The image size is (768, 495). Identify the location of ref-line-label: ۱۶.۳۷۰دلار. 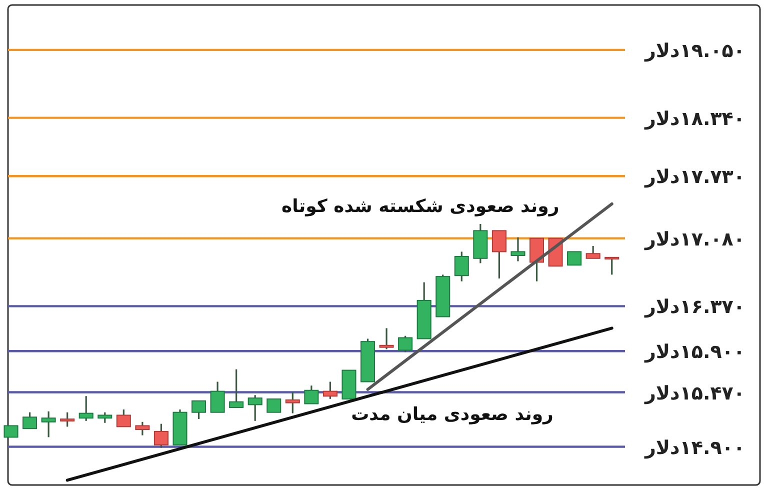
(694, 307).